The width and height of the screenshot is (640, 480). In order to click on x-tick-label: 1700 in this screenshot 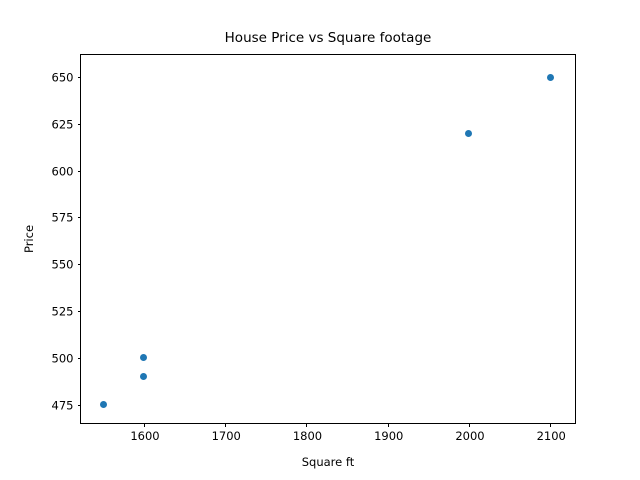, I will do `click(226, 435)`.